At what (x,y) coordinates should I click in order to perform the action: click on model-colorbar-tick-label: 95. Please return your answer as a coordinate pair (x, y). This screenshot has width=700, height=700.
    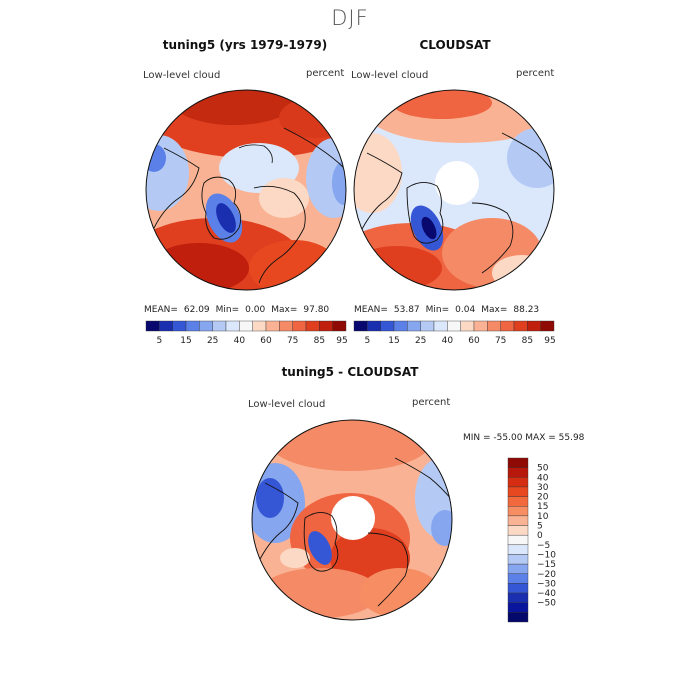
    Looking at the image, I should click on (341, 341).